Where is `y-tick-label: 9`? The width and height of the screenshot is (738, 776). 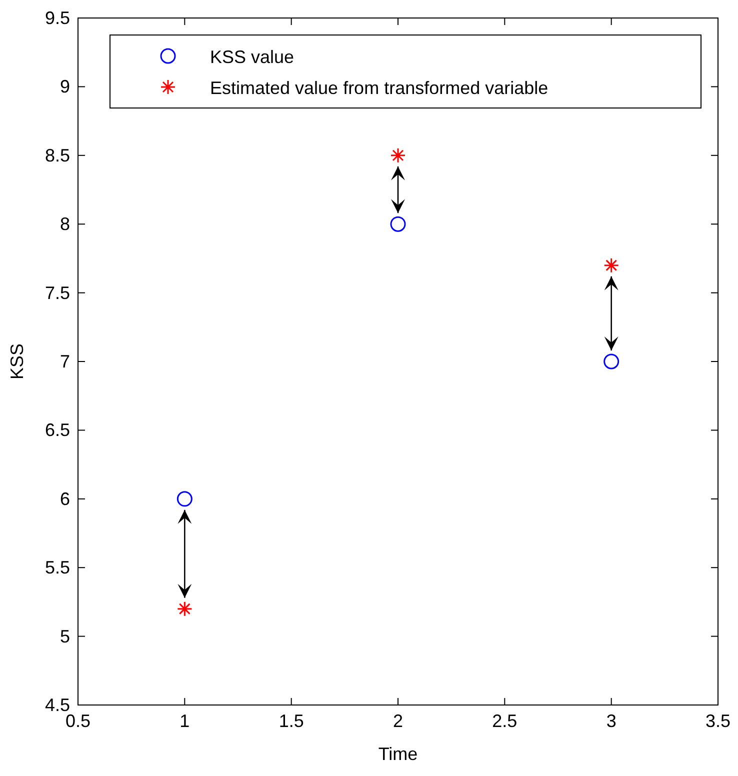 y-tick-label: 9 is located at coordinates (65, 86).